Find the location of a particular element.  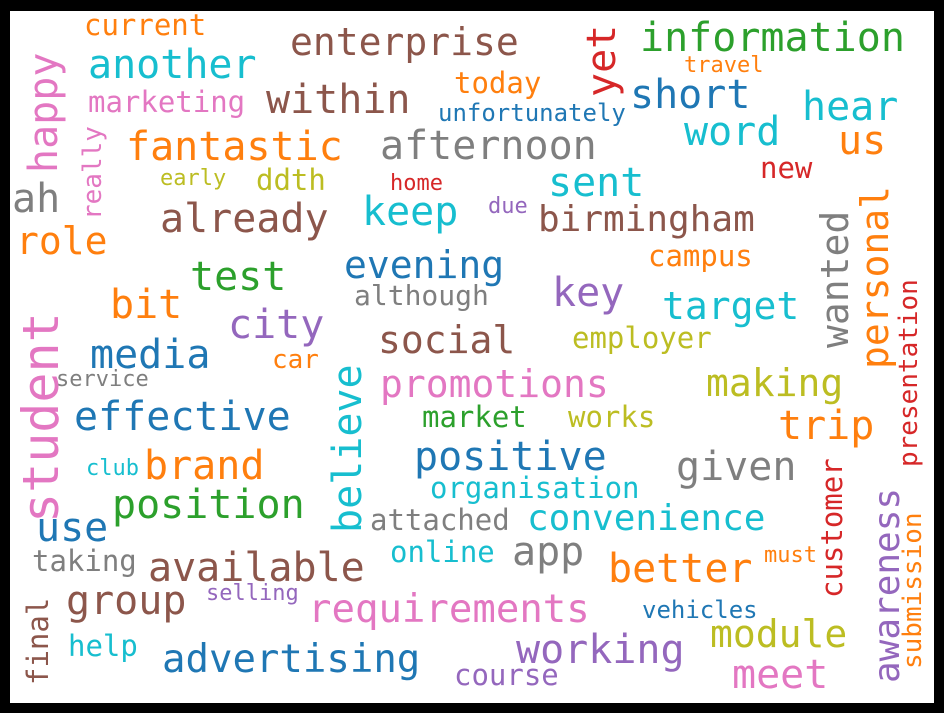

word: social is located at coordinates (447, 340).